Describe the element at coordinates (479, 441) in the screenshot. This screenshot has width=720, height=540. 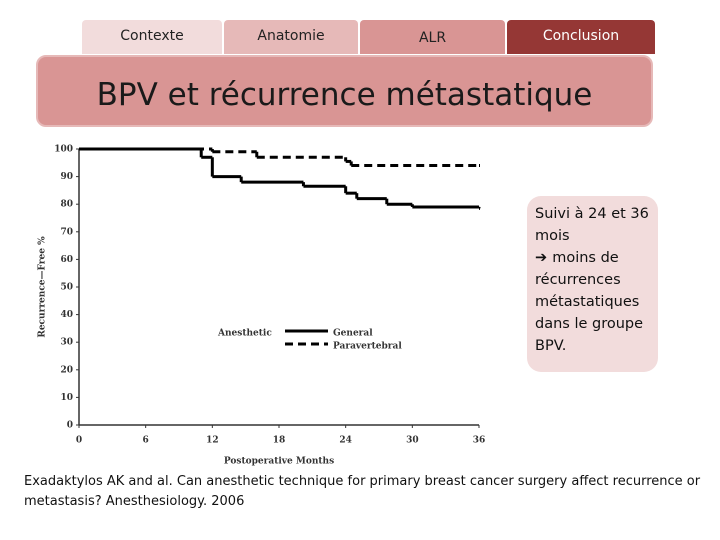
I see `x-tick-label: 36` at that location.